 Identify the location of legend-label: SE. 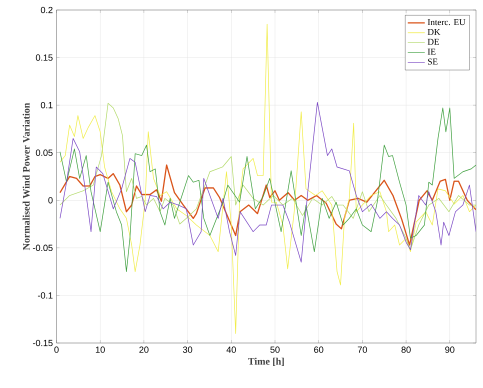
(433, 61).